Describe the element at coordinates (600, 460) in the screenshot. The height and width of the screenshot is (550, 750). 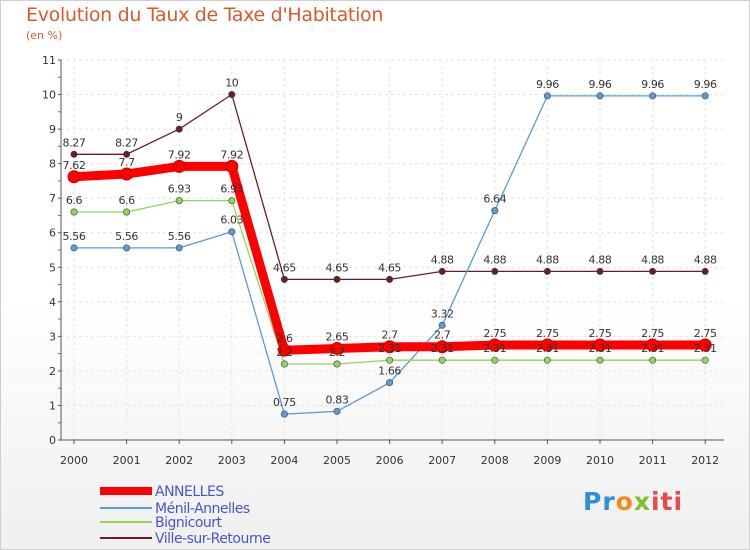
I see `x-tick-label: 2010` at that location.